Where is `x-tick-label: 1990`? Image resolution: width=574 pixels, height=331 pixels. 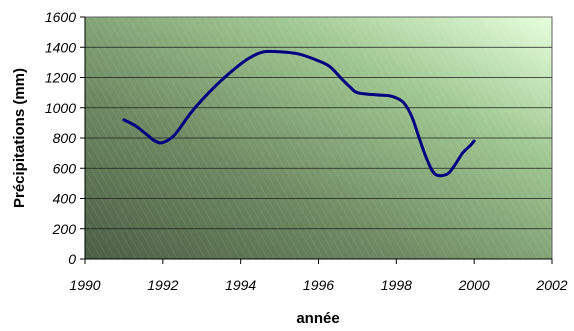
x-tick-label: 1990 is located at coordinates (84, 285).